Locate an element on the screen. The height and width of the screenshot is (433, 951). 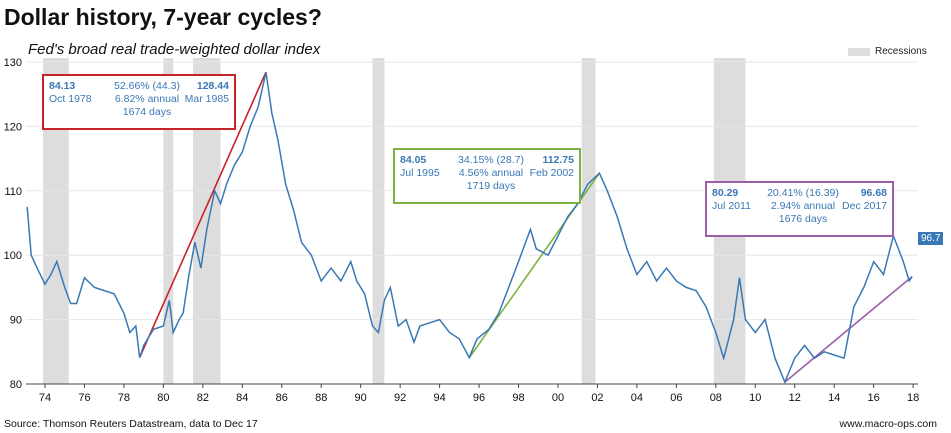
end-date: Dec 2017 is located at coordinates (864, 206).